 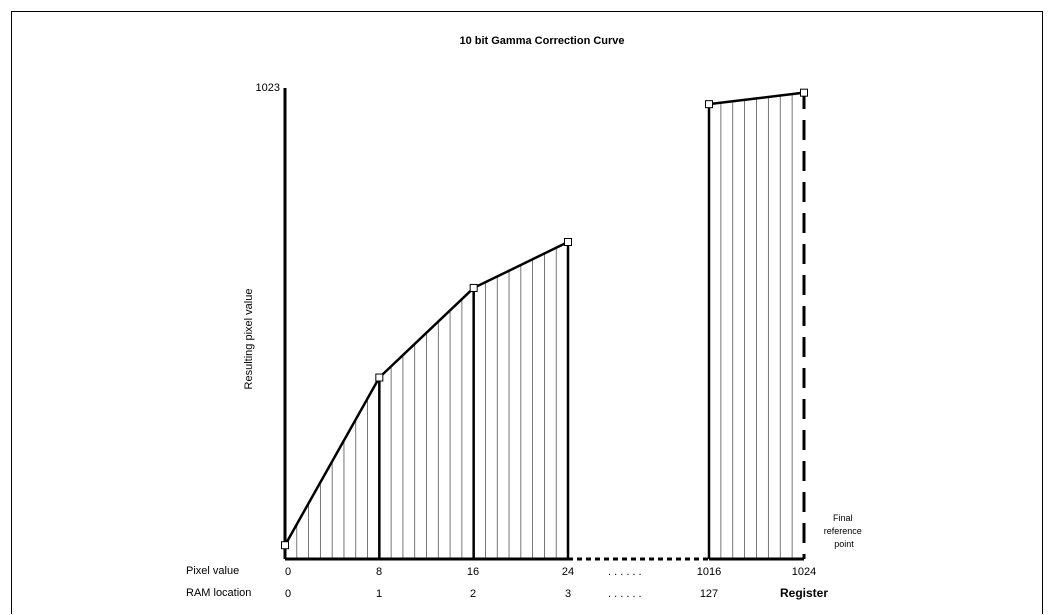 What do you see at coordinates (473, 572) in the screenshot?
I see `pixel-tick-label: 16` at bounding box center [473, 572].